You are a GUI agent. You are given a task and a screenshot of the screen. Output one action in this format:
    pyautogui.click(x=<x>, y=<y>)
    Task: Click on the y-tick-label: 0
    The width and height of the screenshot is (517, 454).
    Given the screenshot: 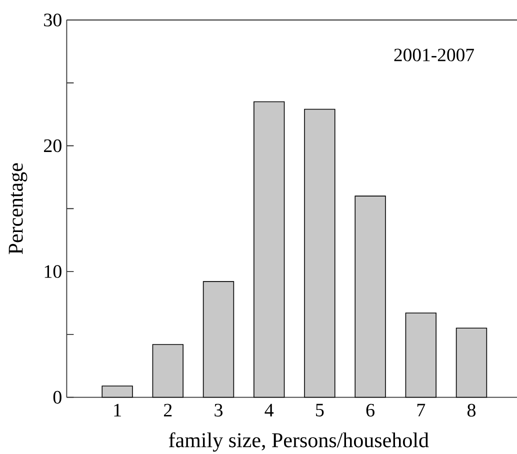 What is the action you would take?
    pyautogui.click(x=57, y=397)
    